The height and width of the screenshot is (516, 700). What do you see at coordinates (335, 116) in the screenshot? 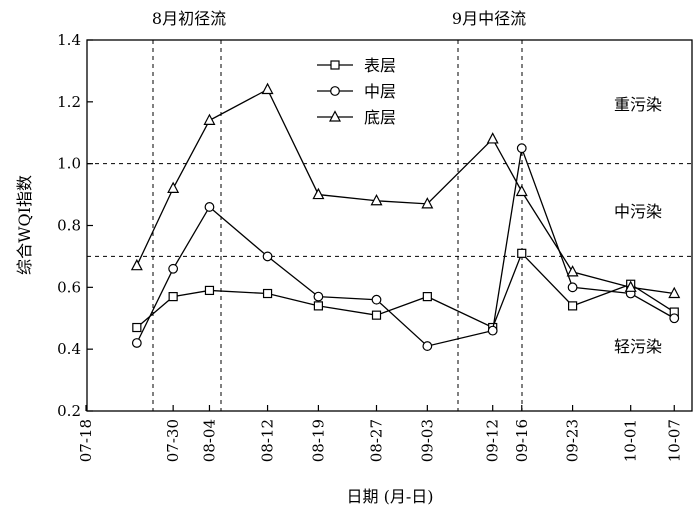
I see `legend-marker-triangle` at bounding box center [335, 116].